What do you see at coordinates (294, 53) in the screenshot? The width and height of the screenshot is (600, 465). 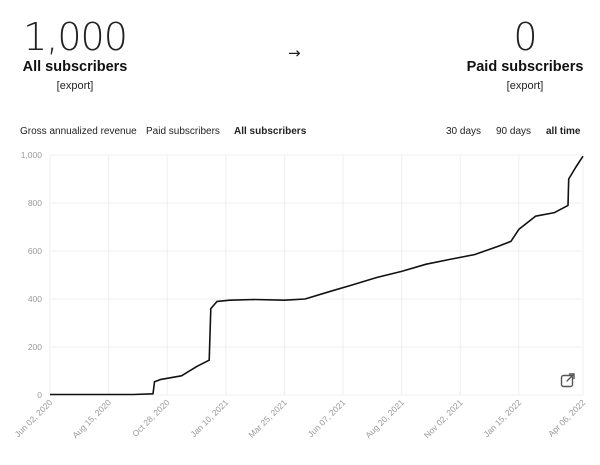 I see `arrow-right-icon: →` at bounding box center [294, 53].